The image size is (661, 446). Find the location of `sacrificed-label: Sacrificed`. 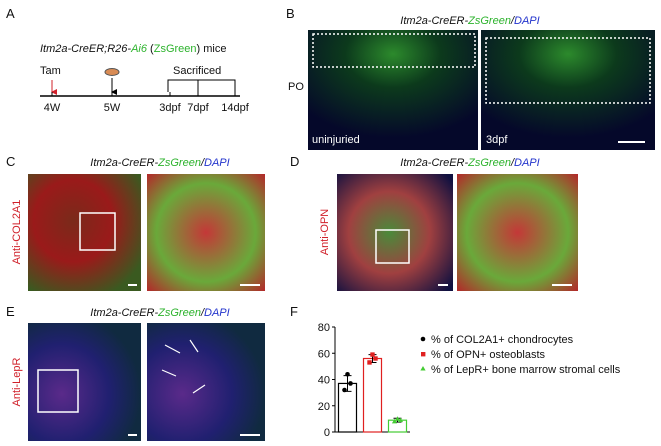

sacrificed-label: Sacrificed is located at coordinates (197, 71).